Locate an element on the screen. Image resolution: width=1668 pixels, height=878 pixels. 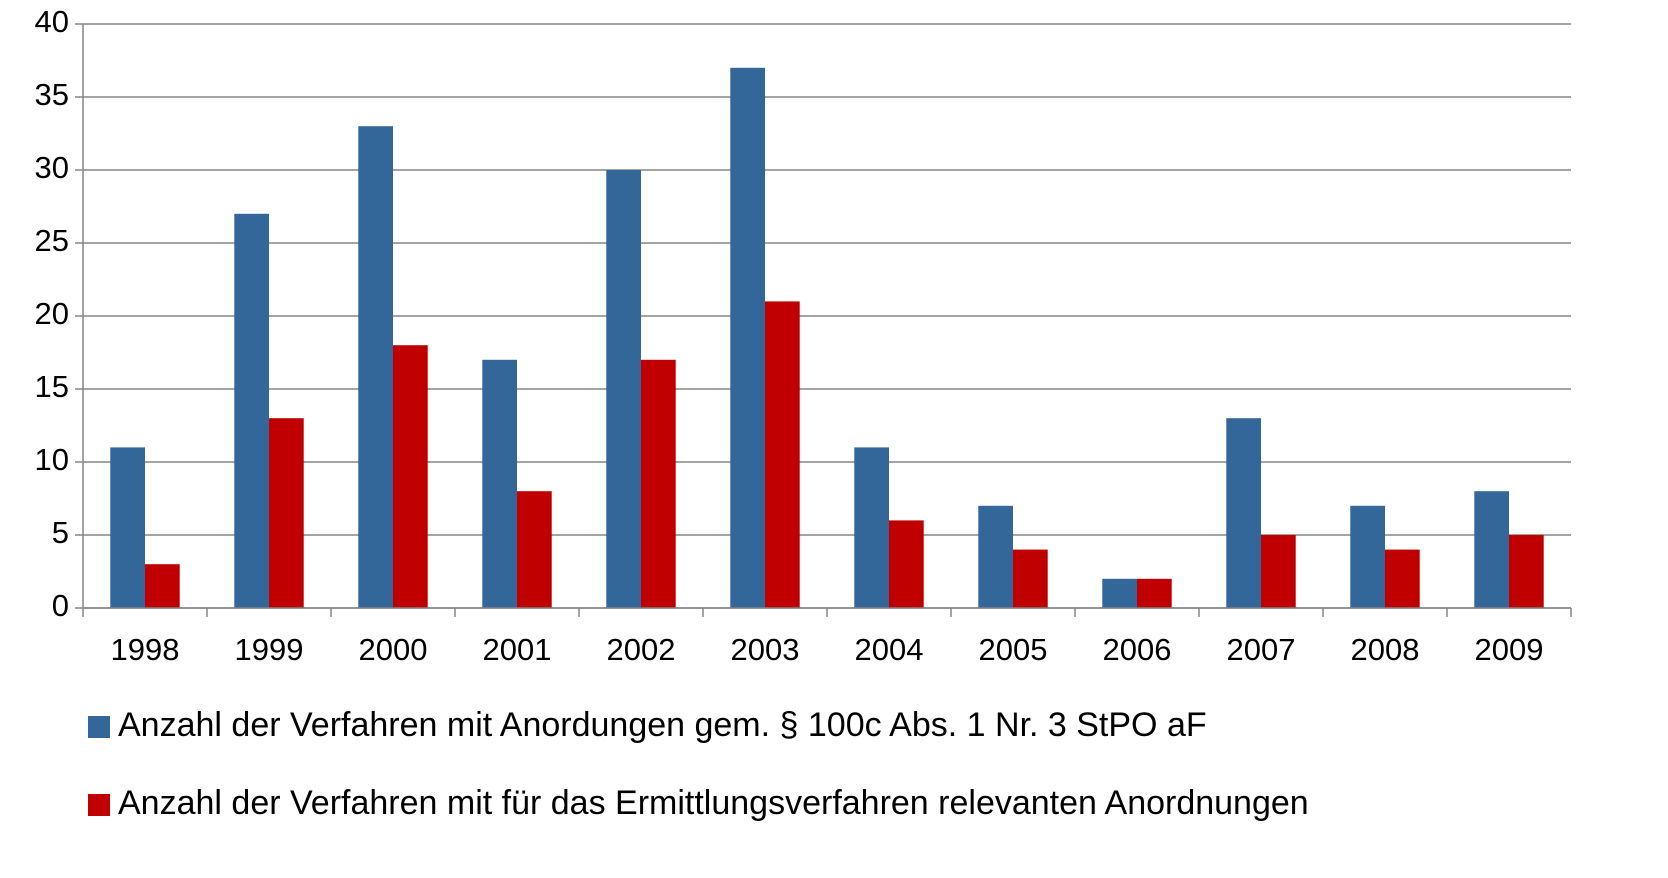
y-tick-label: 30 is located at coordinates (52, 167).